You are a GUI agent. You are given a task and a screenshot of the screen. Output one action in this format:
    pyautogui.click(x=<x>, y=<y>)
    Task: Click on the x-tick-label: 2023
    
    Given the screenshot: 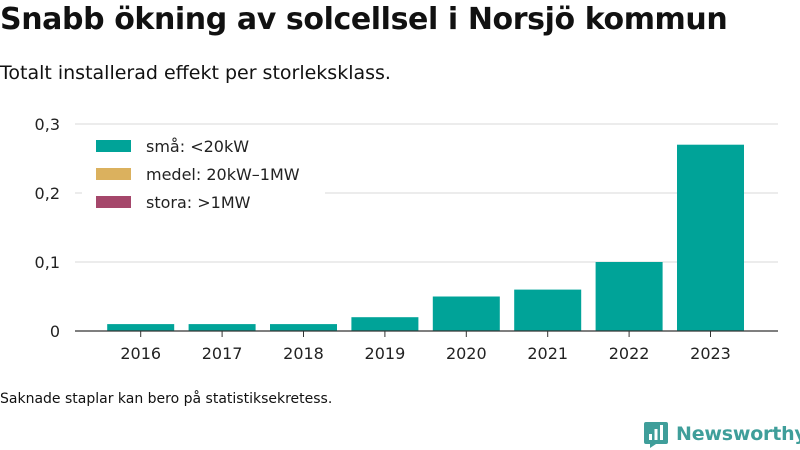 What is the action you would take?
    pyautogui.click(x=710, y=353)
    